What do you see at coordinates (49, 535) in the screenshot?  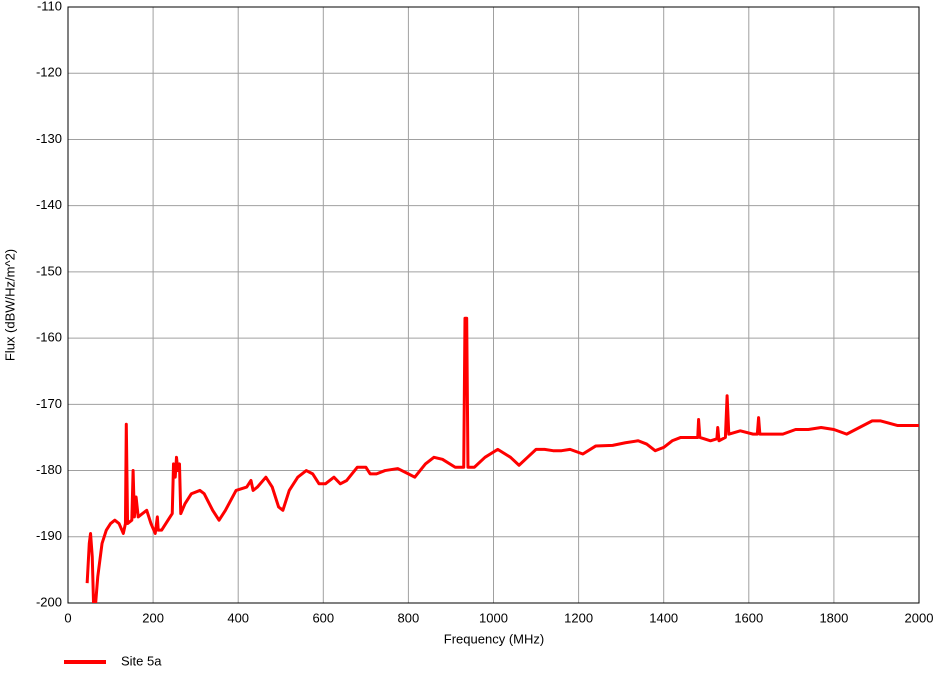 I see `y-tick-label: -190` at bounding box center [49, 535].